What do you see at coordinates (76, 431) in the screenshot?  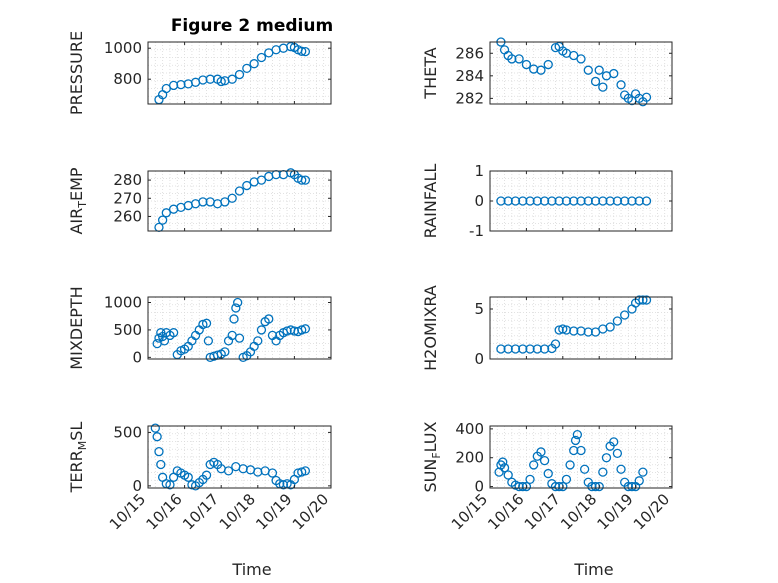 I see `y-axis-label-end: SL` at bounding box center [76, 431].